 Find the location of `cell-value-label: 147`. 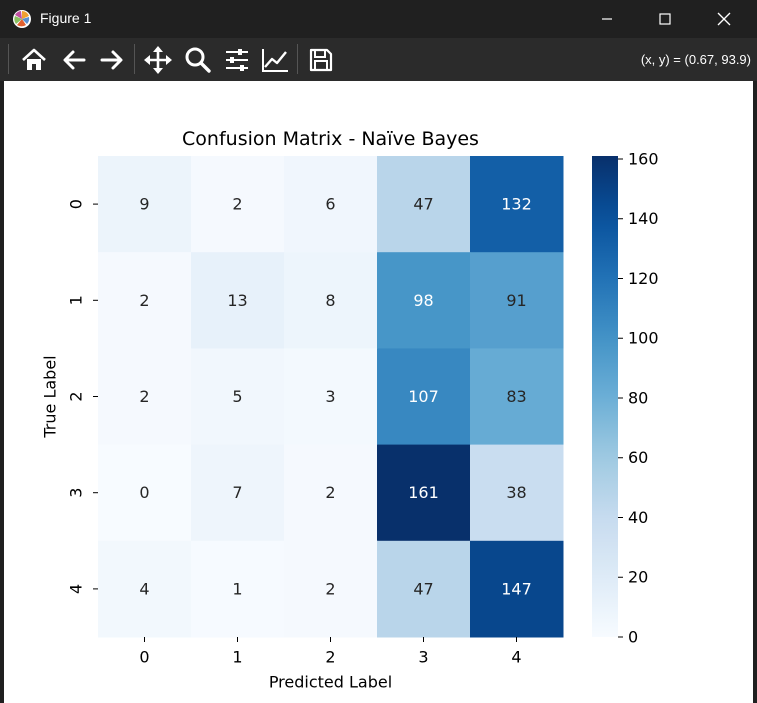

cell-value-label: 147 is located at coordinates (516, 588).